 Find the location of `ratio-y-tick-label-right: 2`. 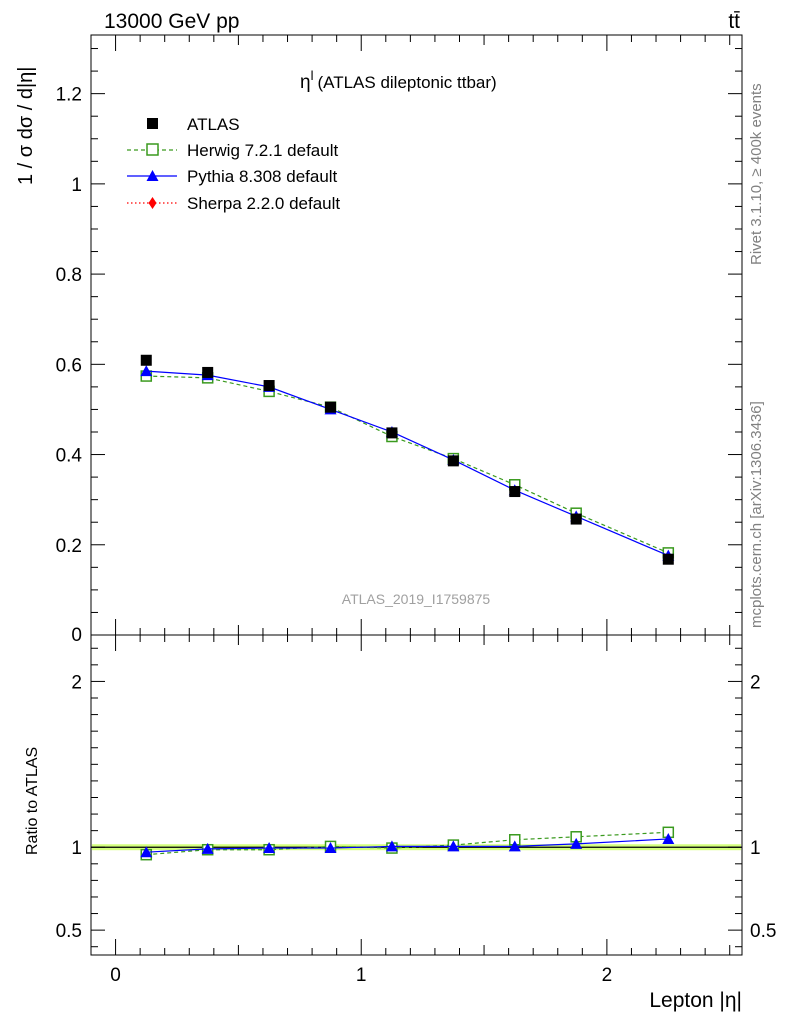

ratio-y-tick-label-right: 2 is located at coordinates (755, 682).